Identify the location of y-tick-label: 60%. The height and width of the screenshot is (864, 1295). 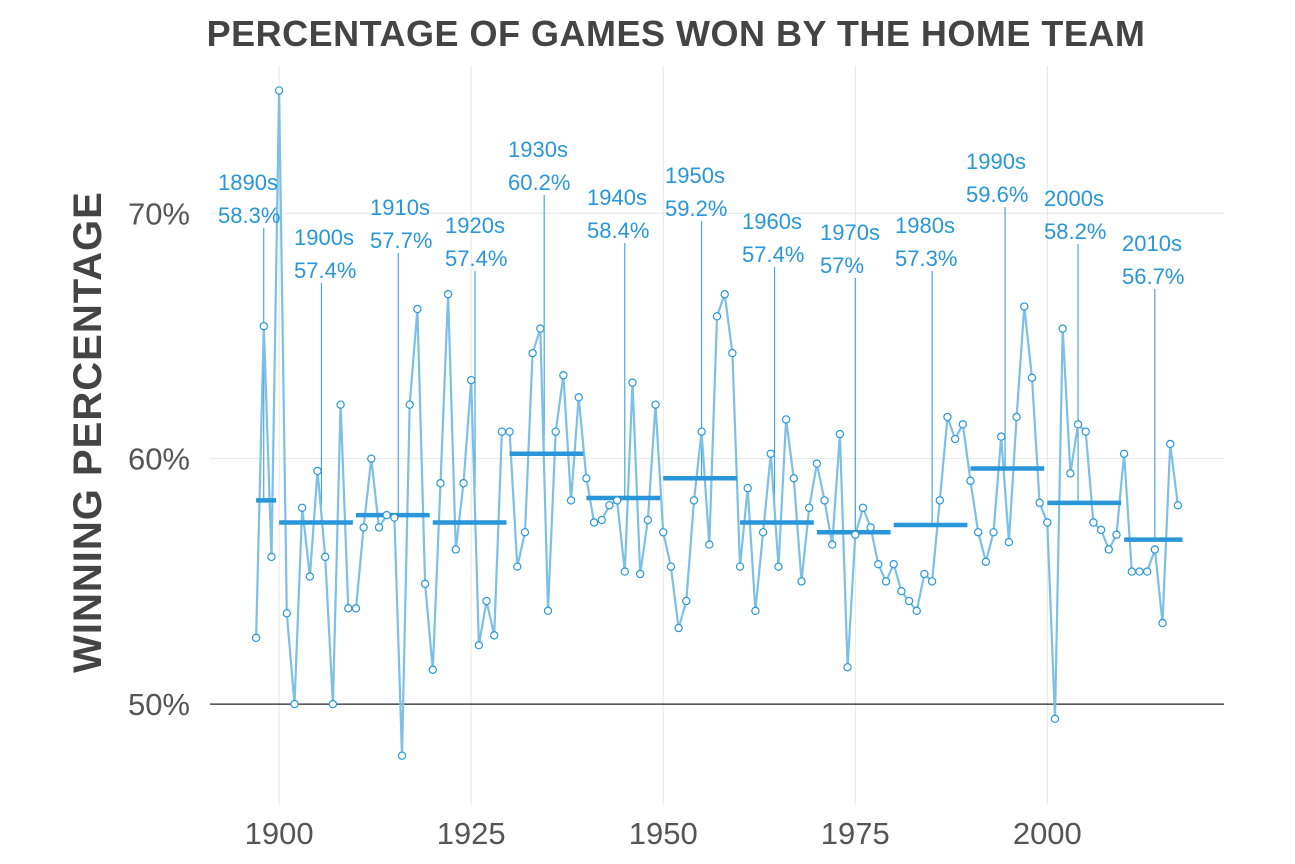
(159, 459).